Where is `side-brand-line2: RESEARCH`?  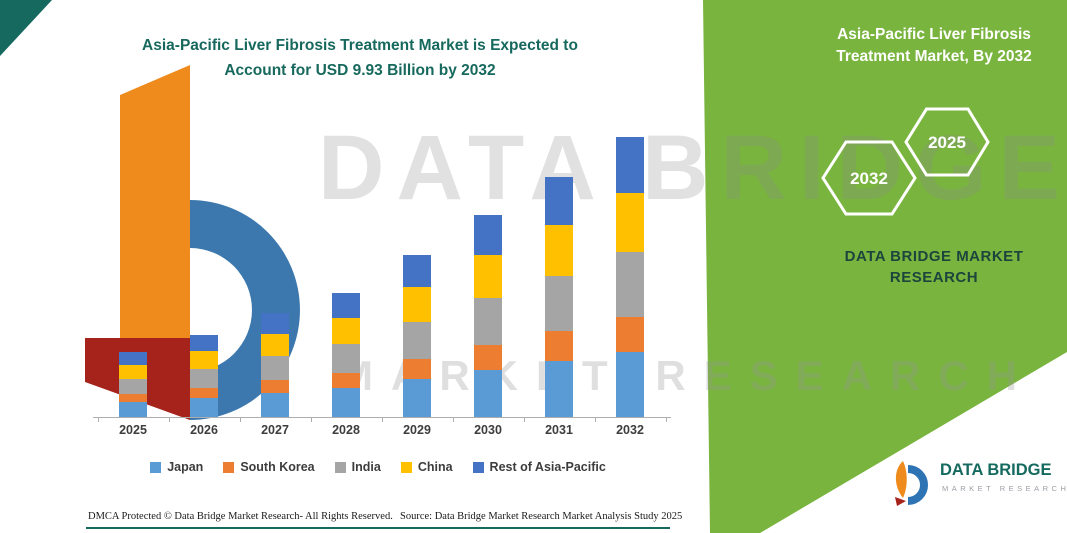 side-brand-line2: RESEARCH is located at coordinates (934, 277).